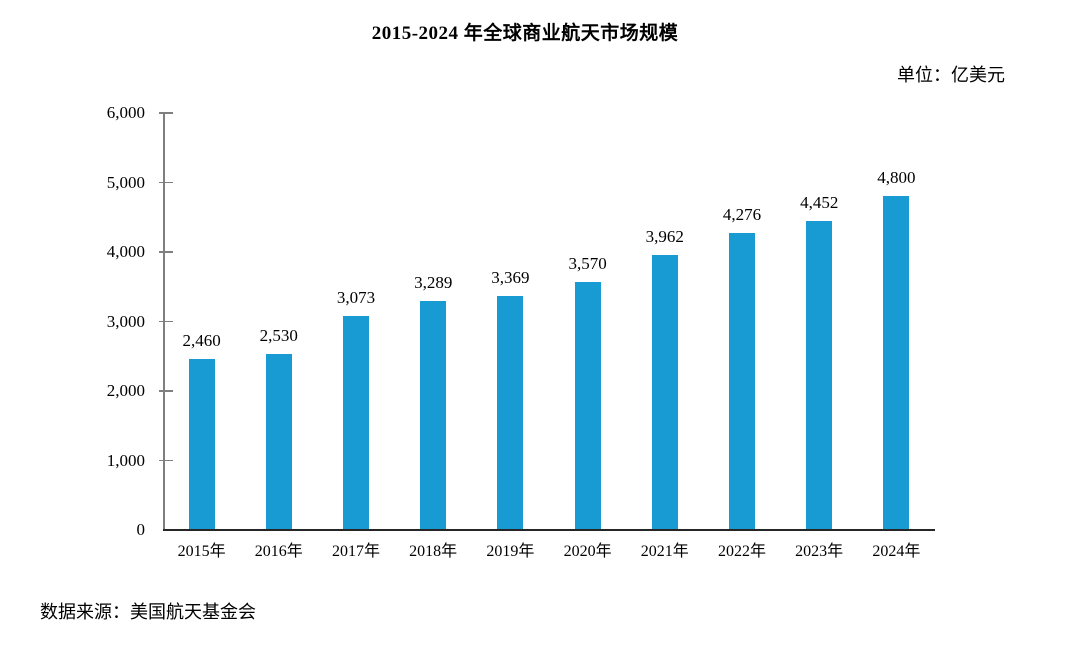 Image resolution: width=1080 pixels, height=653 pixels. Describe the element at coordinates (125, 112) in the screenshot. I see `y-axis-tick-label: 6,000` at that location.